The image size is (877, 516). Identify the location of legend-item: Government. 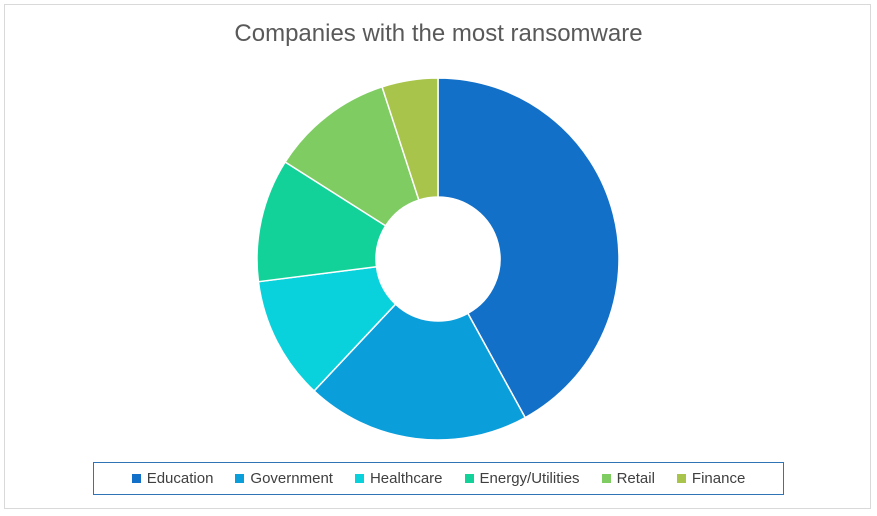
(284, 478).